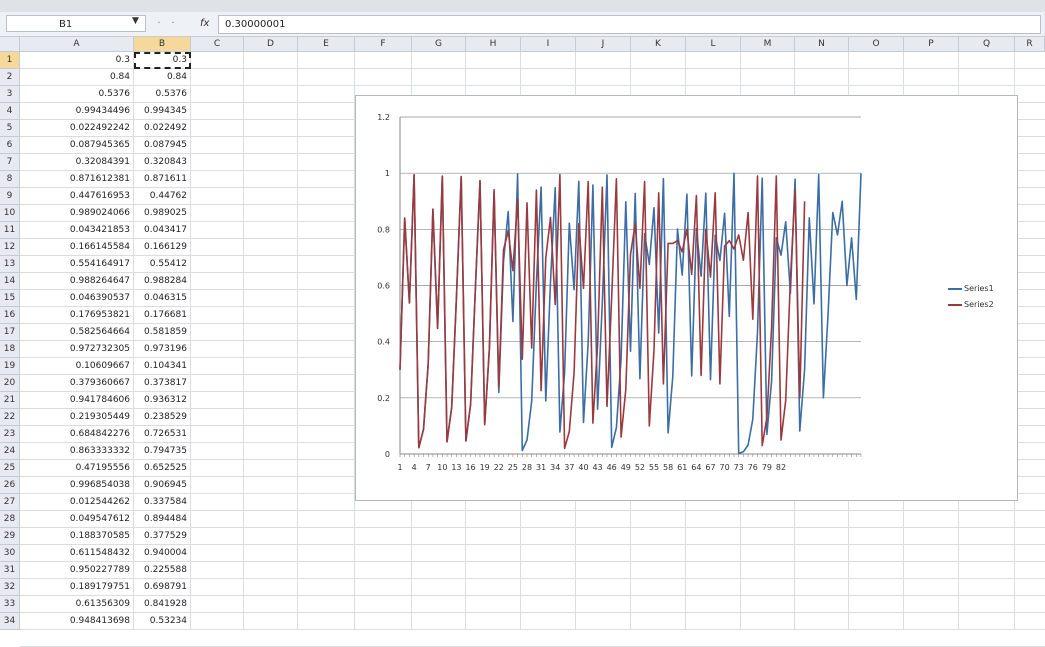 The image size is (1045, 647). Describe the element at coordinates (10, 128) in the screenshot. I see `row-header: 5` at that location.